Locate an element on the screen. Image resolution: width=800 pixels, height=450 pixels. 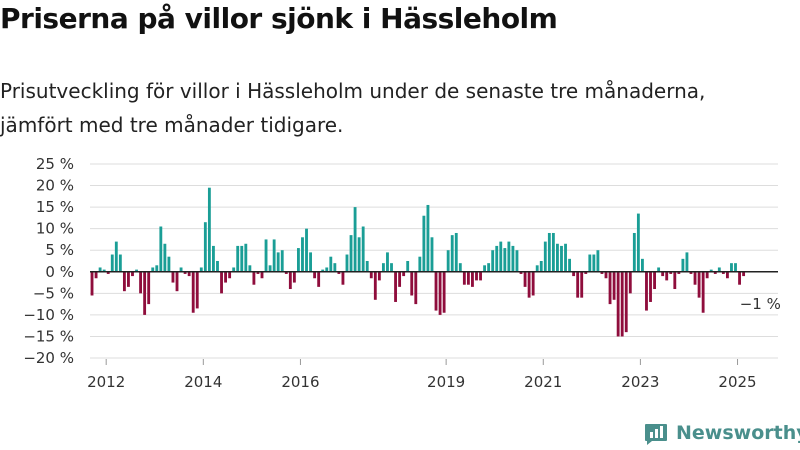
x-tick-label: 2025 is located at coordinates (737, 382).